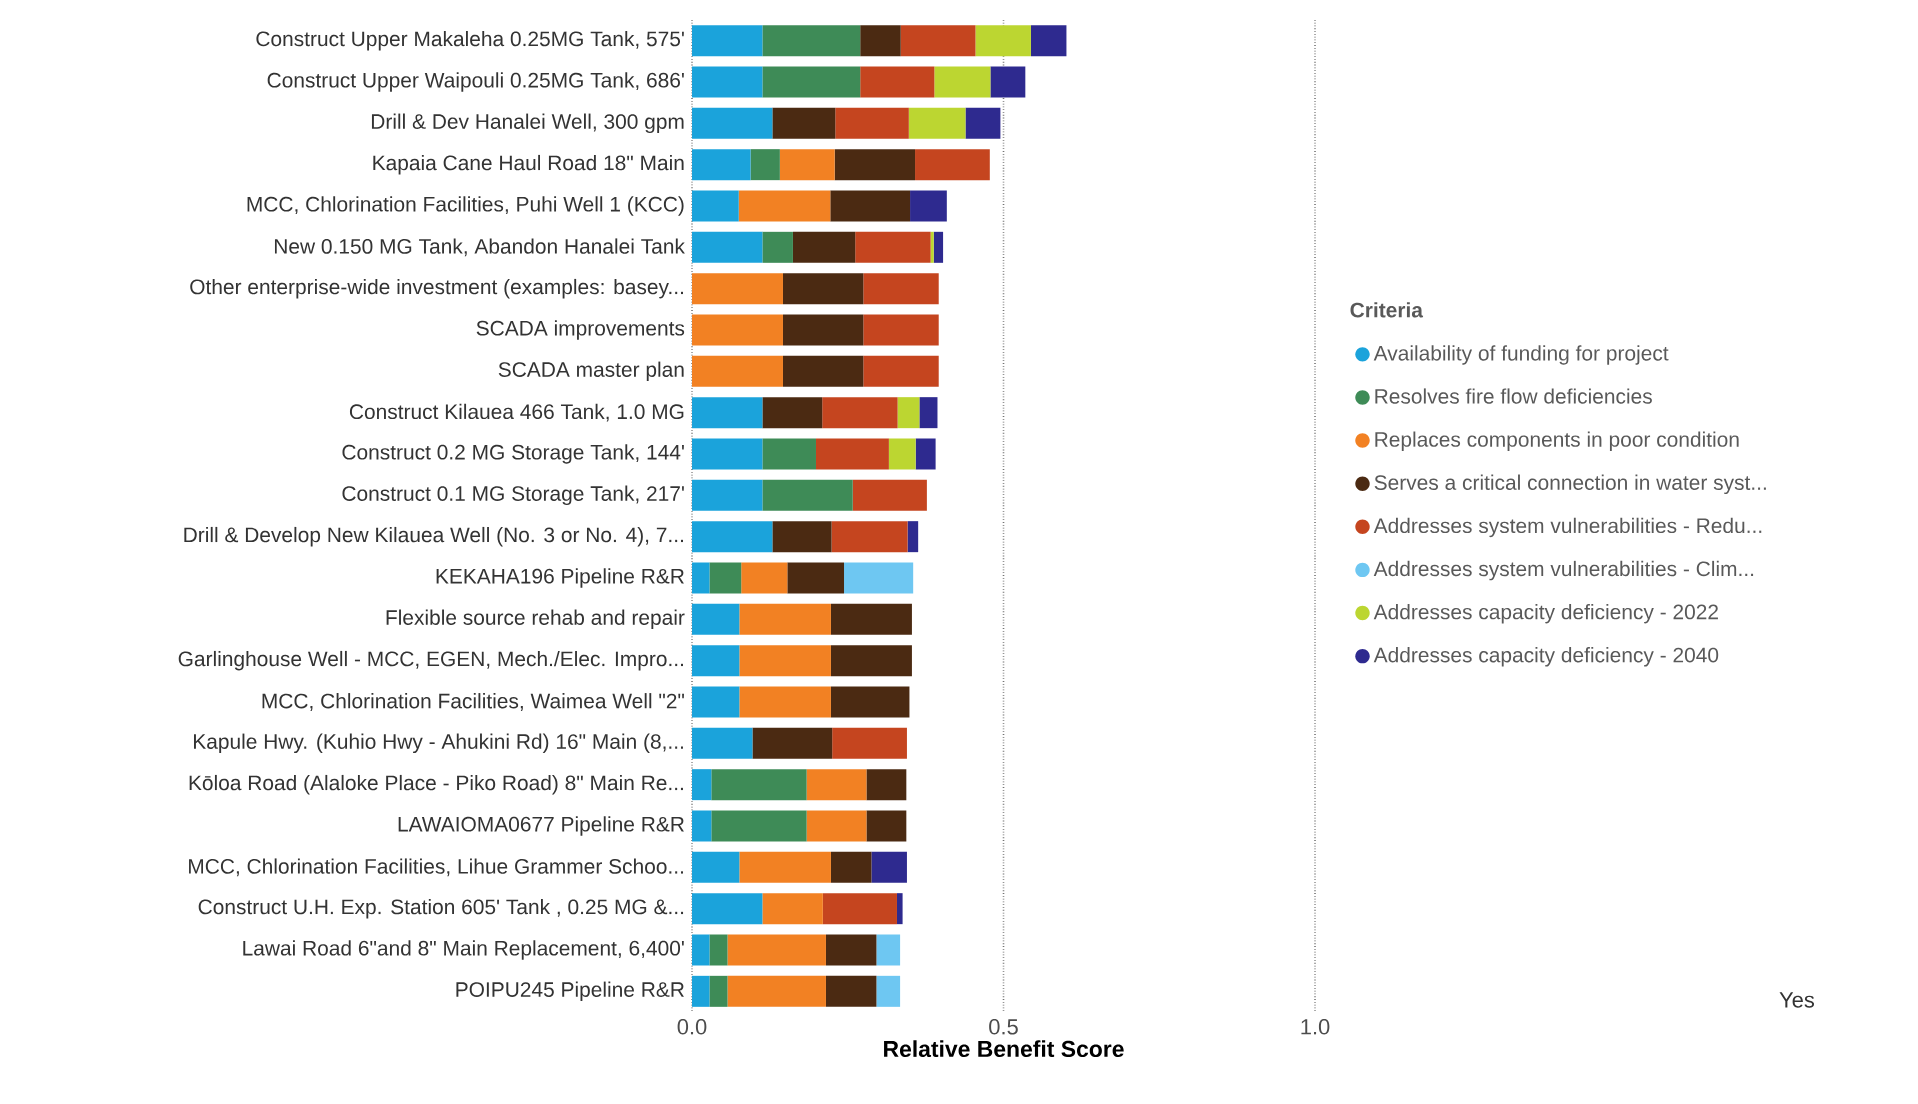 The width and height of the screenshot is (1918, 1104). What do you see at coordinates (541, 826) in the screenshot?
I see `y-tick-label: LAWAIOMA0677 Pipeline R&R` at bounding box center [541, 826].